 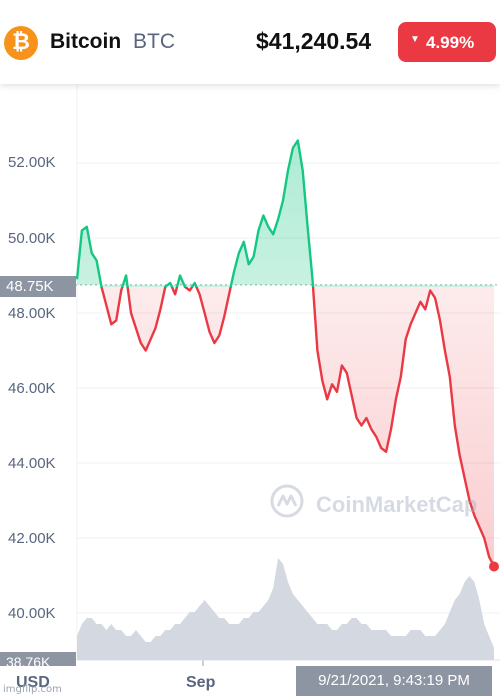 I want to click on current-price: $41,240.54, so click(x=314, y=41).